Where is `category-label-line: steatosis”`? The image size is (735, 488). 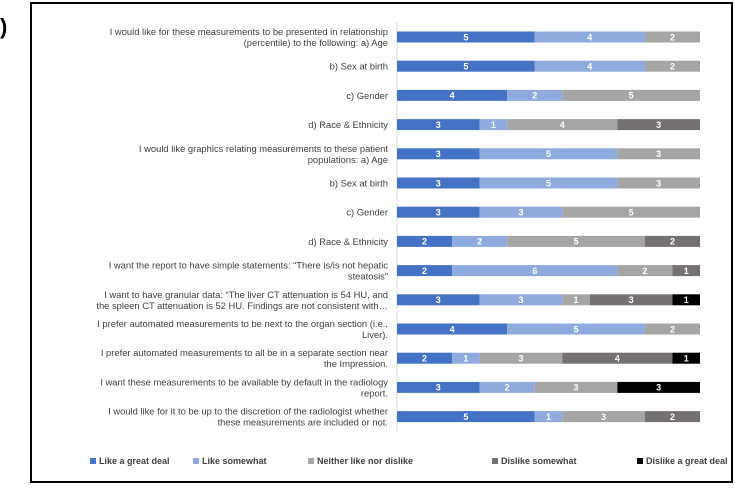 category-label-line: steatosis” is located at coordinates (368, 276).